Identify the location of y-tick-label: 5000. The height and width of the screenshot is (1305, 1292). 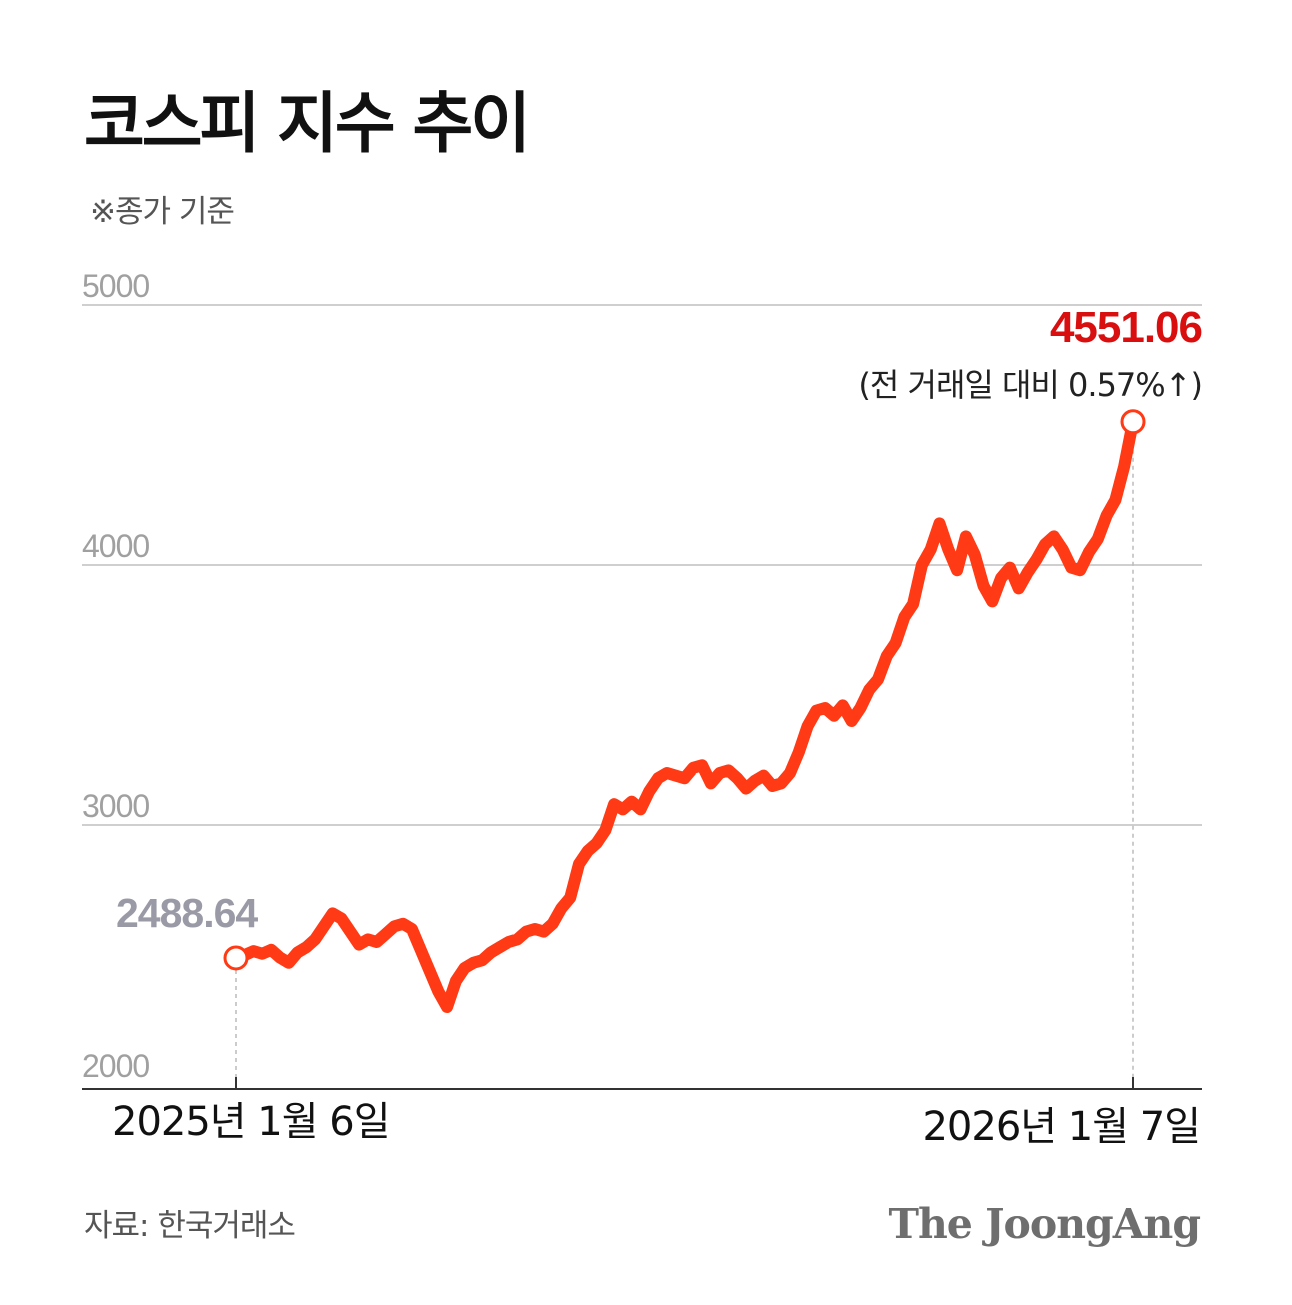
(115, 286).